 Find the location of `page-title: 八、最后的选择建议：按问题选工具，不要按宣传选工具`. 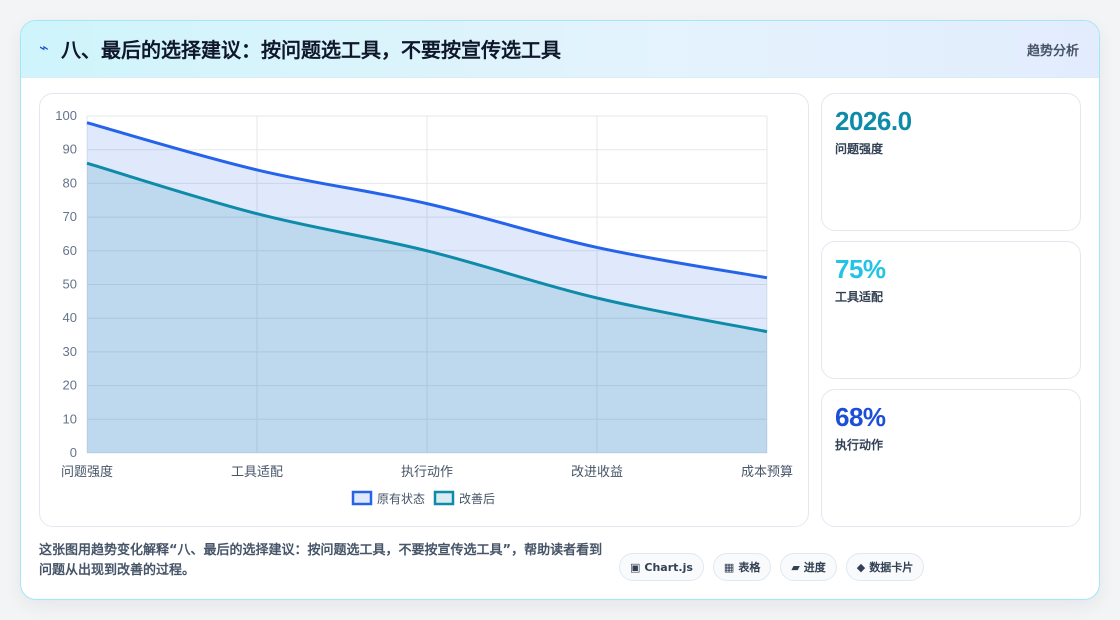

page-title: 八、最后的选择建议：按问题选工具，不要按宣传选工具 is located at coordinates (311, 50).